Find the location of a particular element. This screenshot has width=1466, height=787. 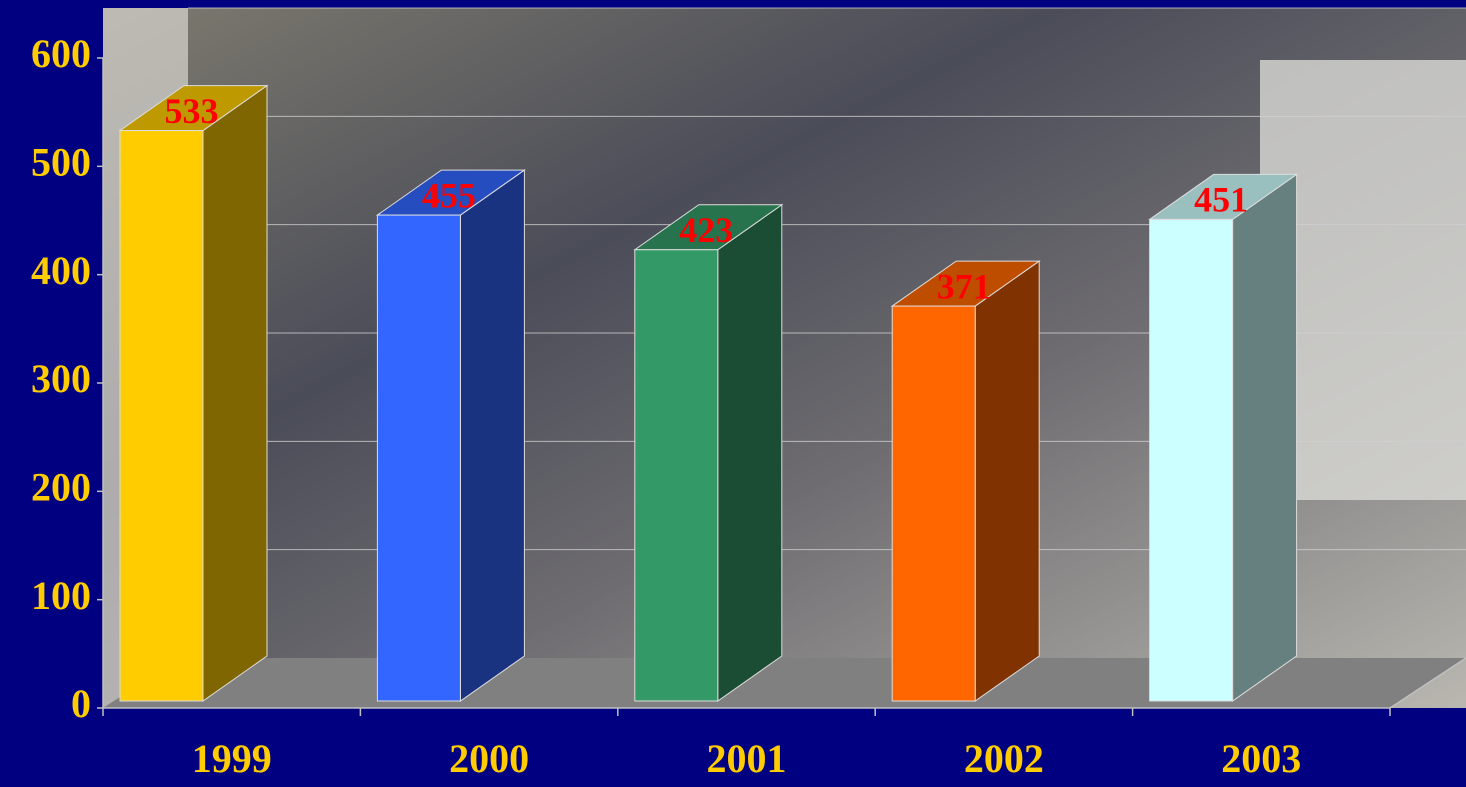

x-tick-label: 2002 is located at coordinates (1004, 758).